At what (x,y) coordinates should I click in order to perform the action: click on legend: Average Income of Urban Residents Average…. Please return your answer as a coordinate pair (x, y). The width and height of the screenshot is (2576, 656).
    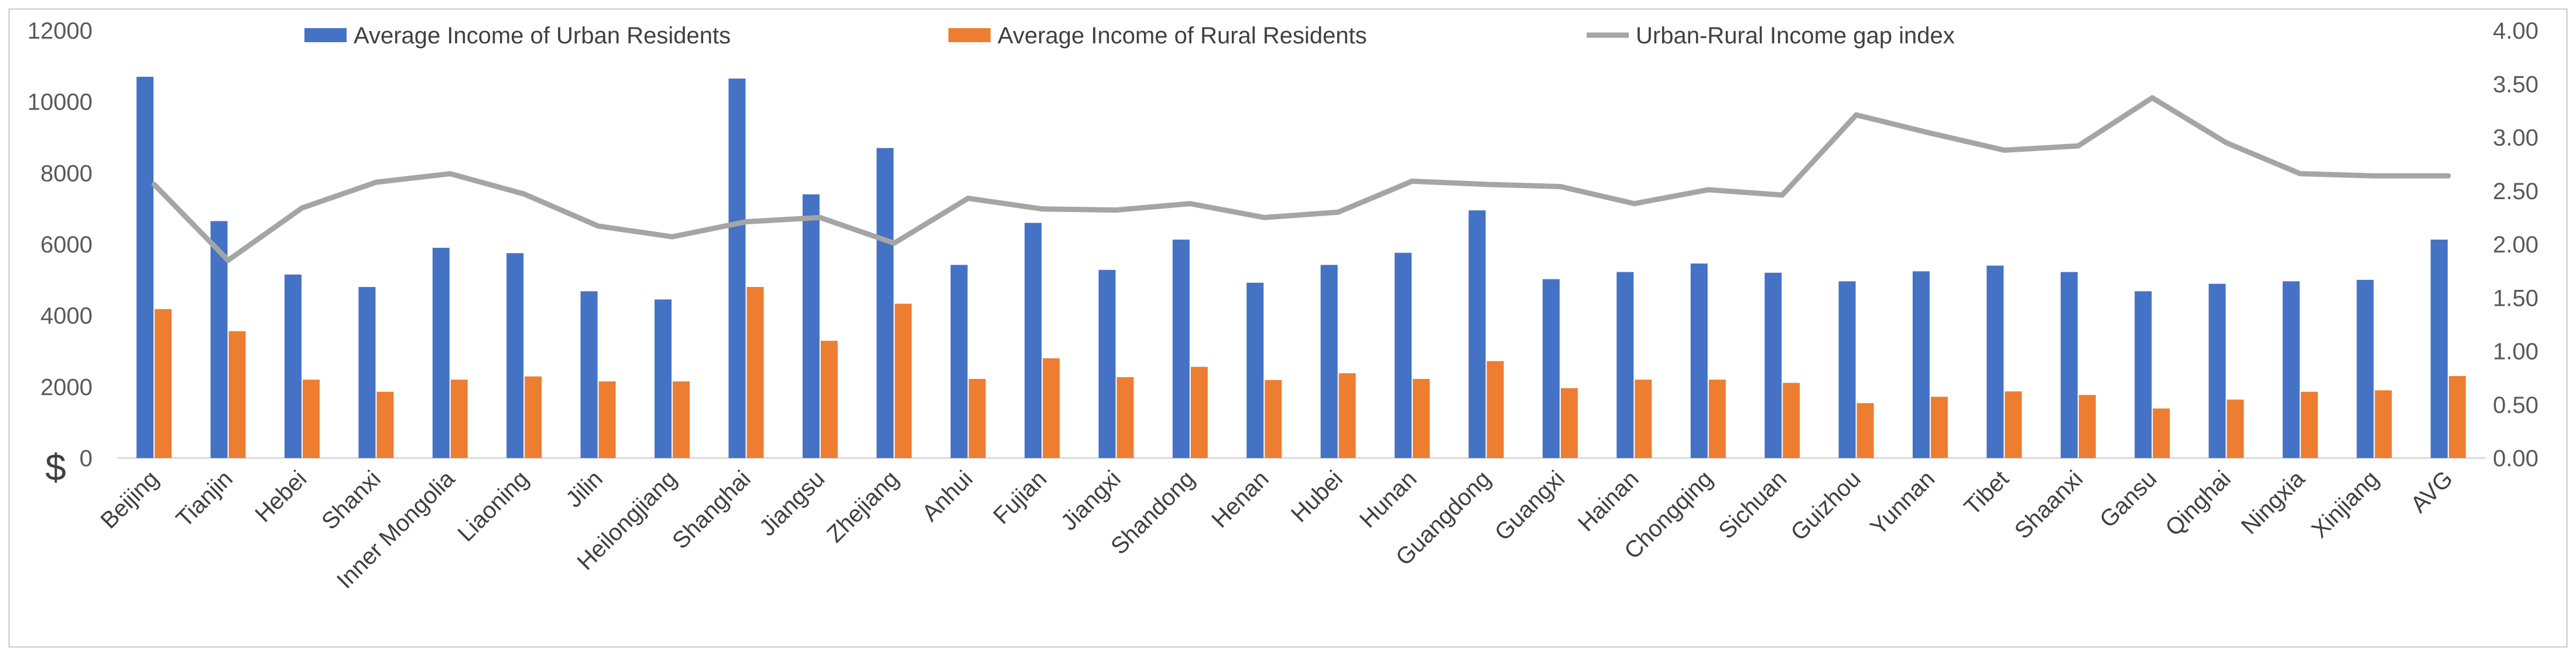
    Looking at the image, I should click on (1129, 36).